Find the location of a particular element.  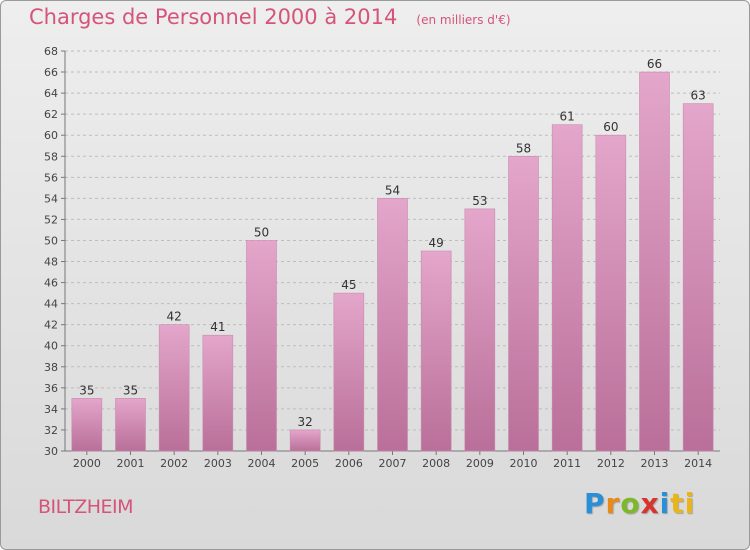

y-tick-label: 34 is located at coordinates (51, 409).